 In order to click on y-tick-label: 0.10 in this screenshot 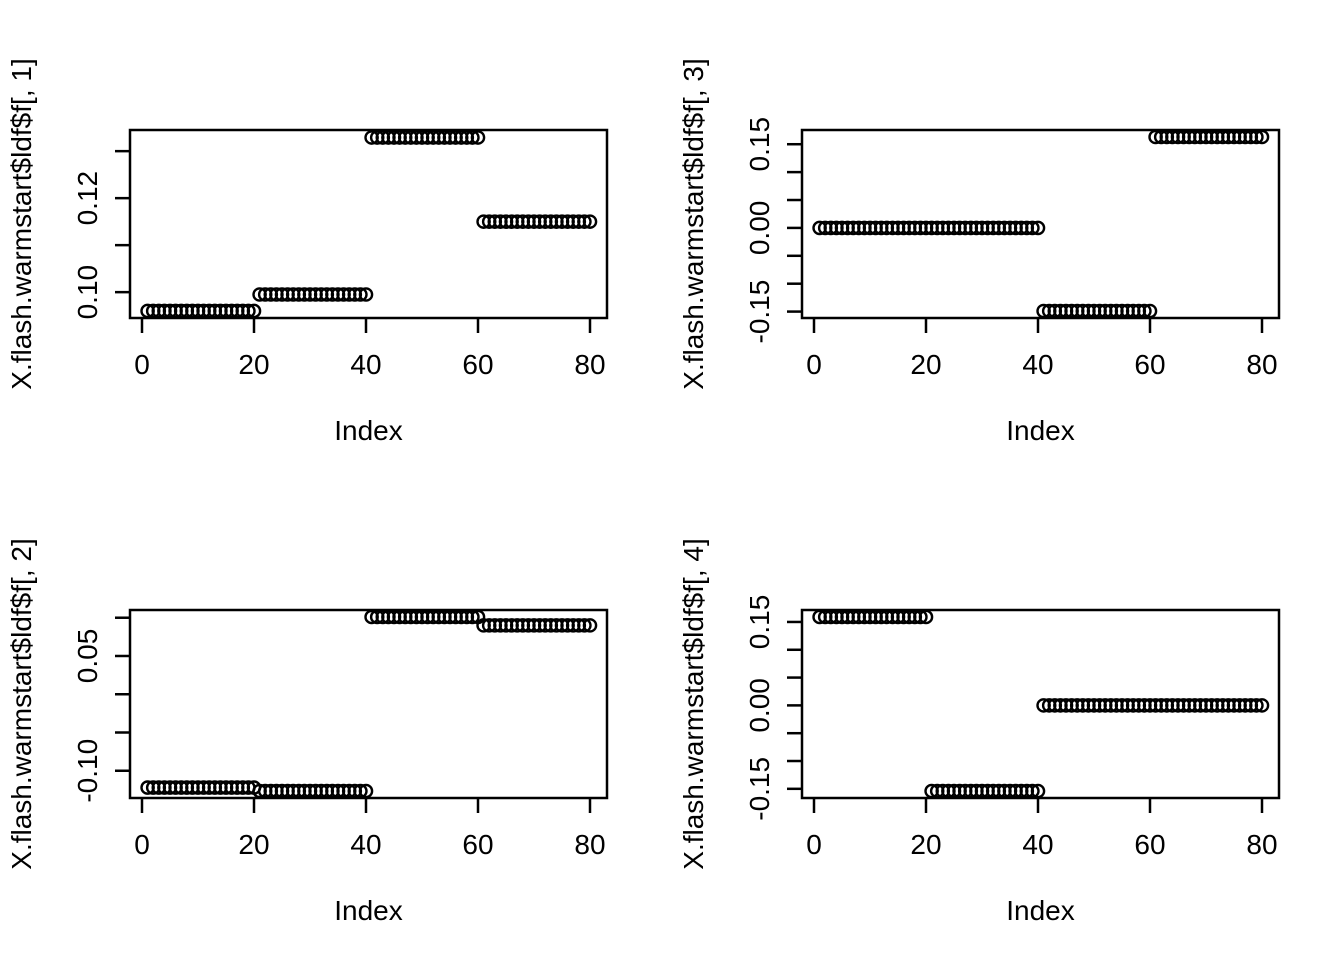, I will do `click(87, 292)`.